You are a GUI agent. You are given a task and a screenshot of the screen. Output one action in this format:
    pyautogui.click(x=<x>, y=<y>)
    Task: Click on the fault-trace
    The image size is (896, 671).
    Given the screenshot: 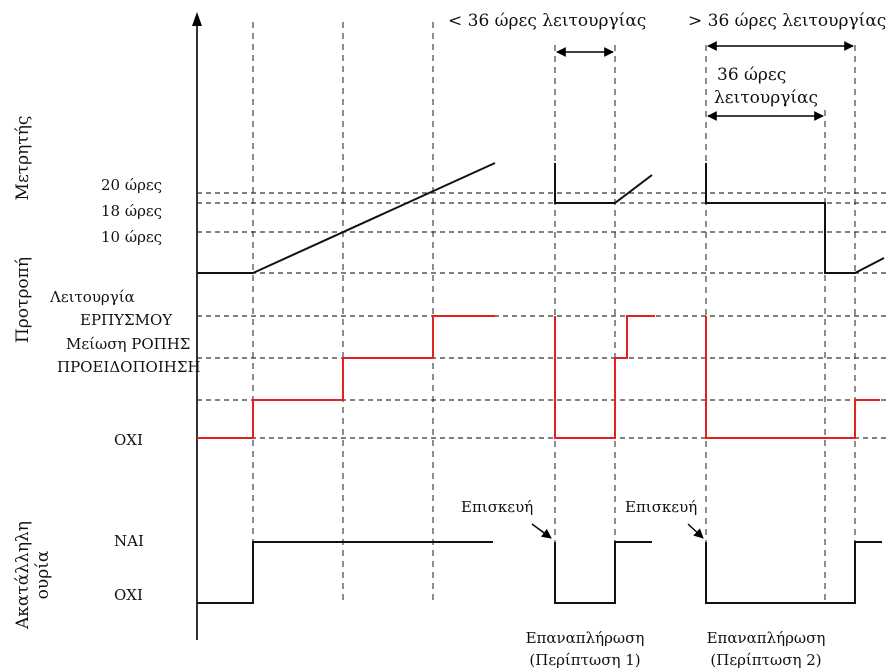 What is the action you would take?
    pyautogui.click(x=539, y=572)
    